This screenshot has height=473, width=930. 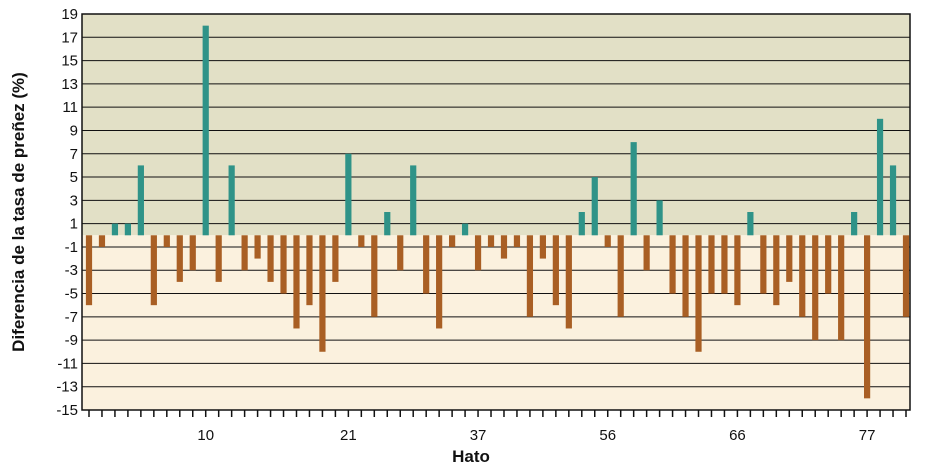 What do you see at coordinates (205, 435) in the screenshot?
I see `x-tick-label: 10` at bounding box center [205, 435].